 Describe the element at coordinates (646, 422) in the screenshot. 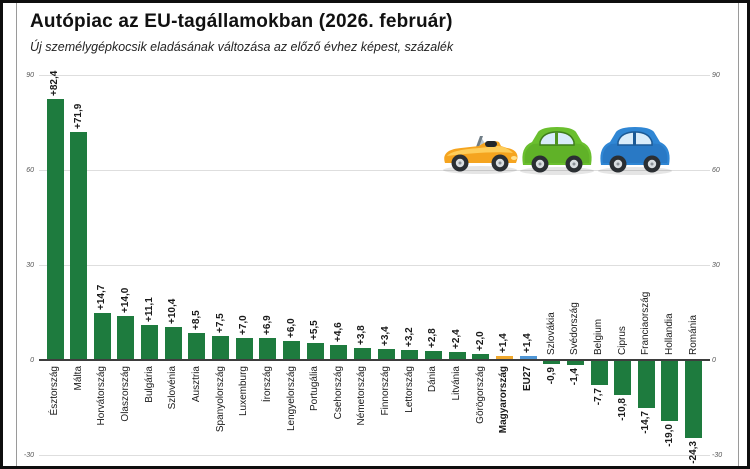

I see `bar-value-label: -14,7` at that location.